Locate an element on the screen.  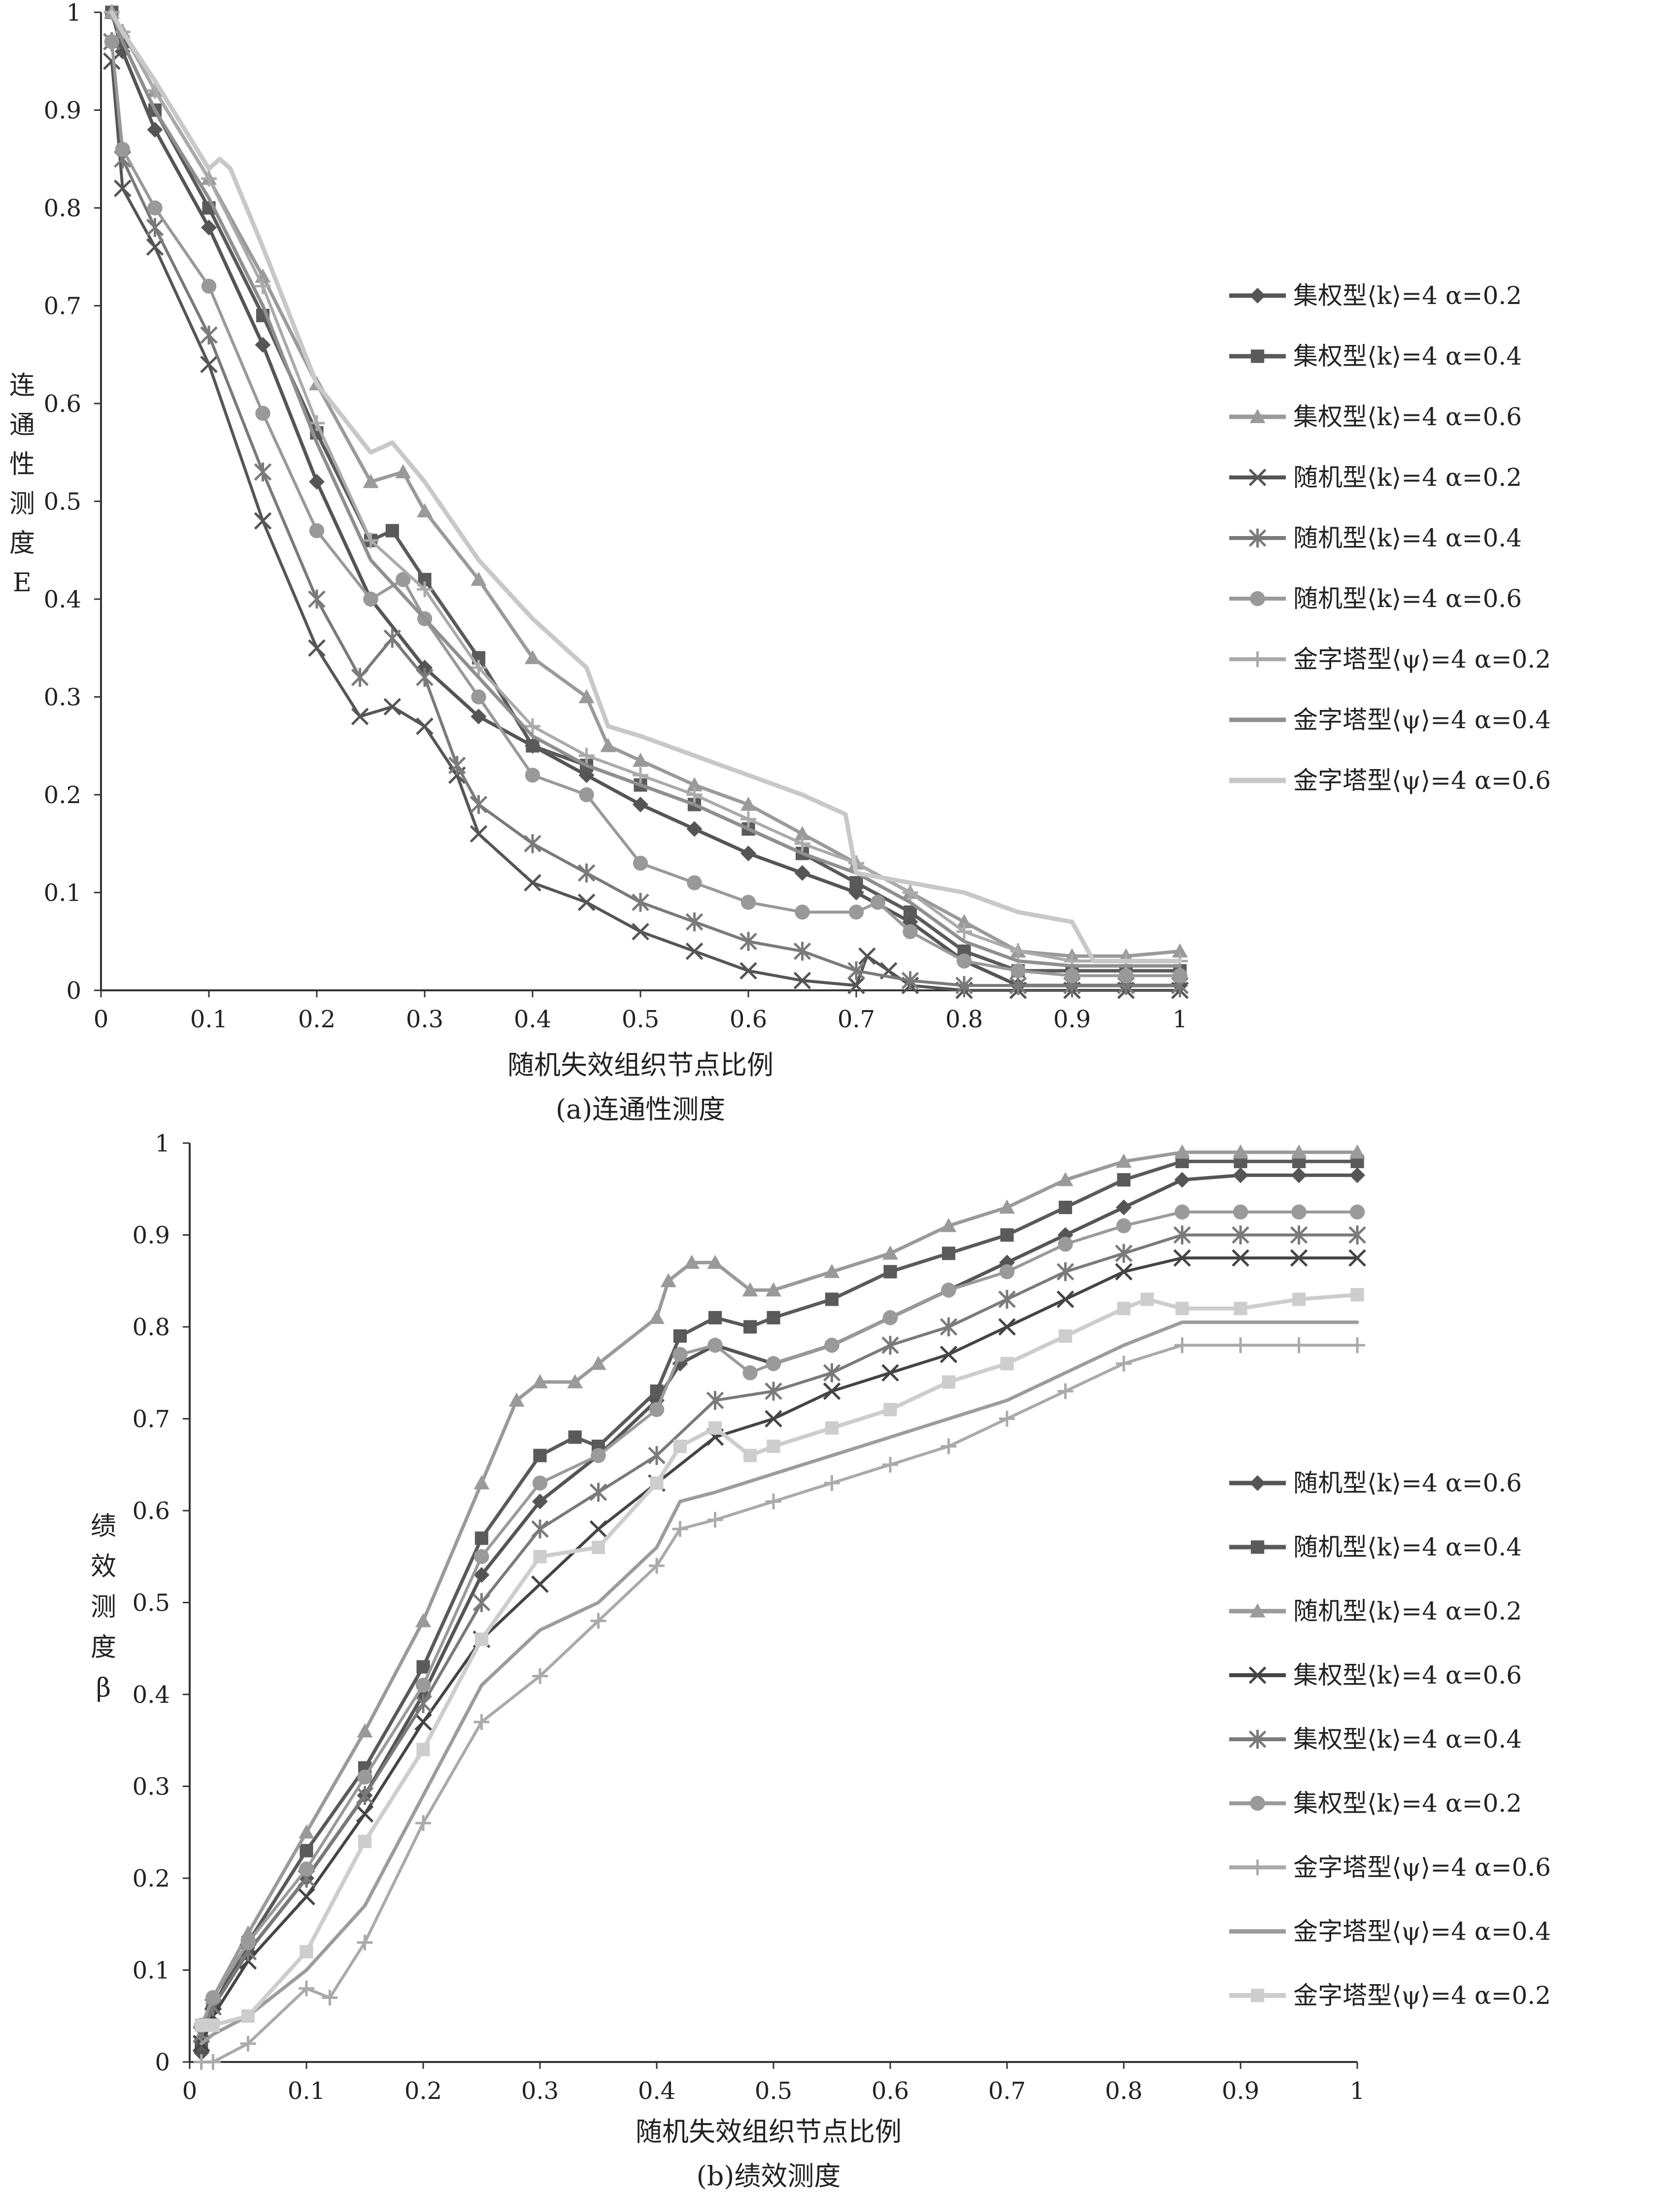
legend-item: 金字塔型⟨ψ⟩=4 α=0.2 is located at coordinates (1390, 1995).